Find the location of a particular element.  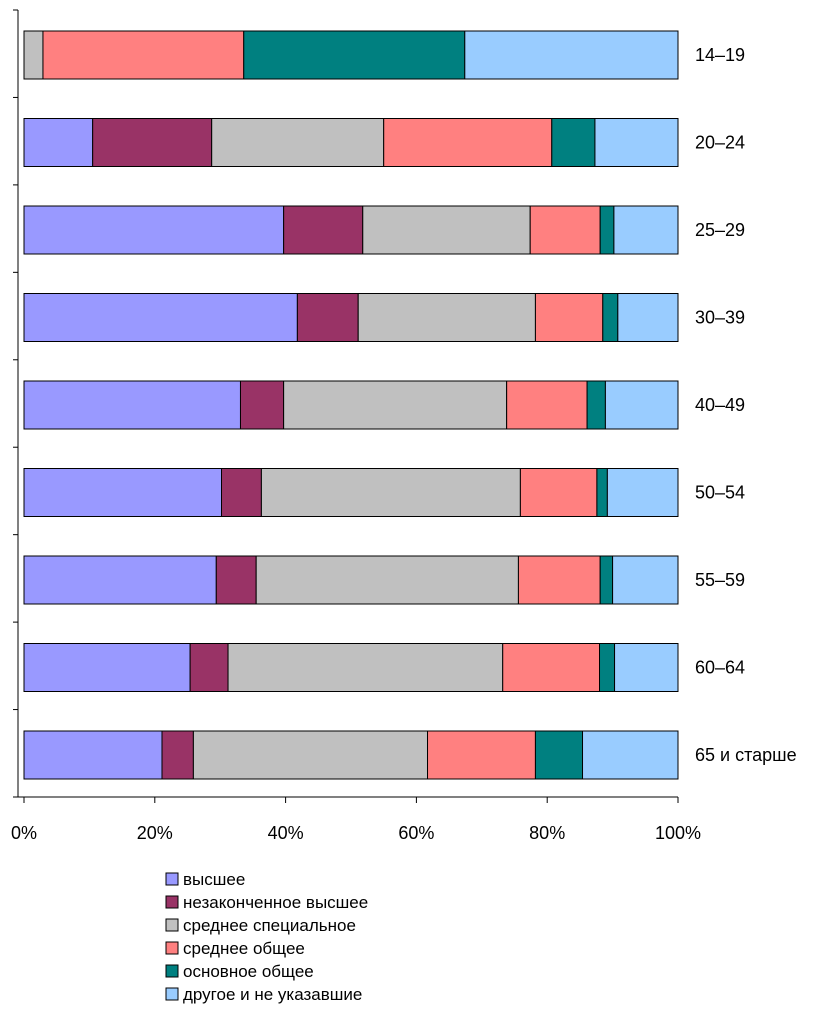

category-label: 65 и старше is located at coordinates (746, 755).